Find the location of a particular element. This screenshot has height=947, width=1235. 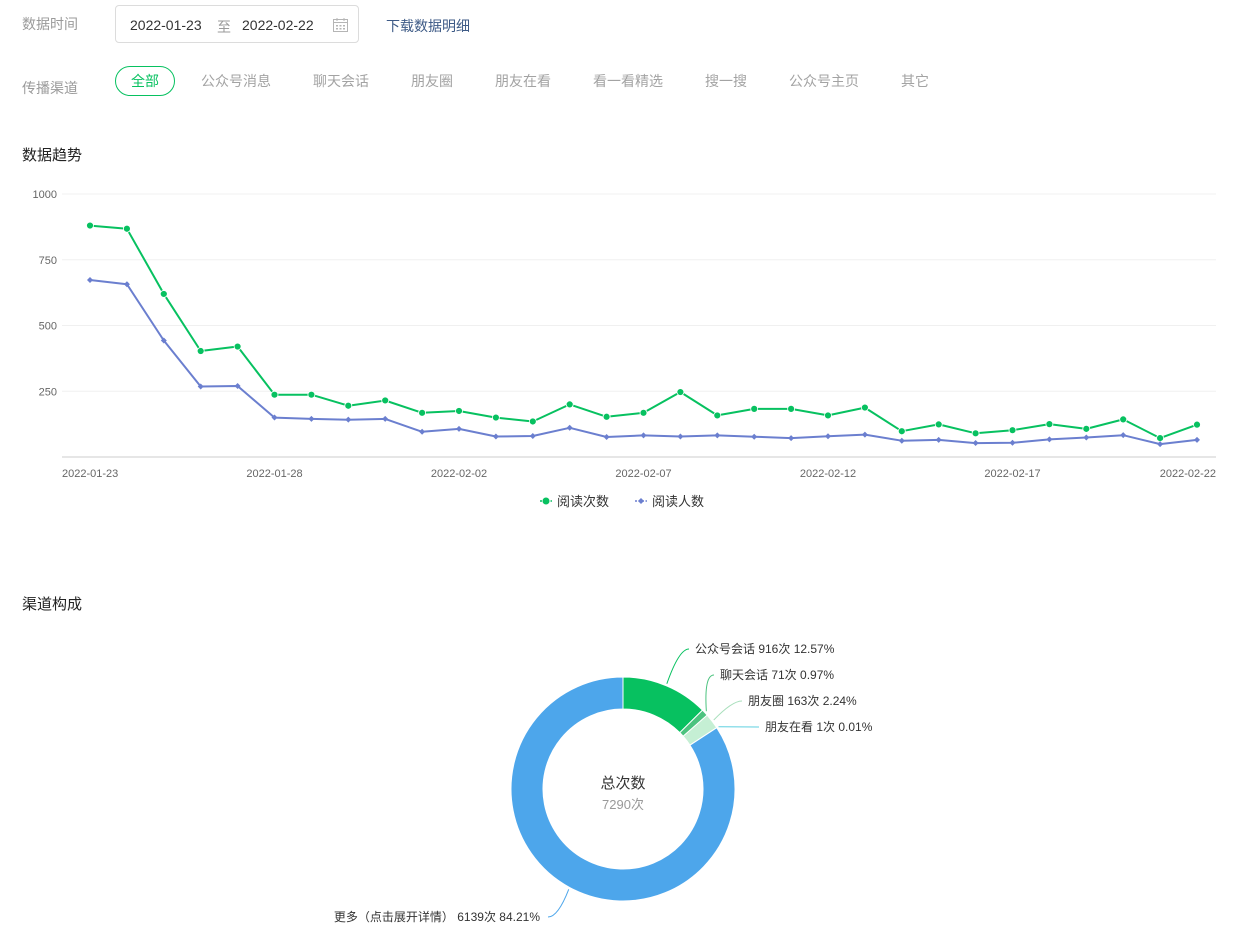

x-tick-label: 2022-01-23 is located at coordinates (90, 474).